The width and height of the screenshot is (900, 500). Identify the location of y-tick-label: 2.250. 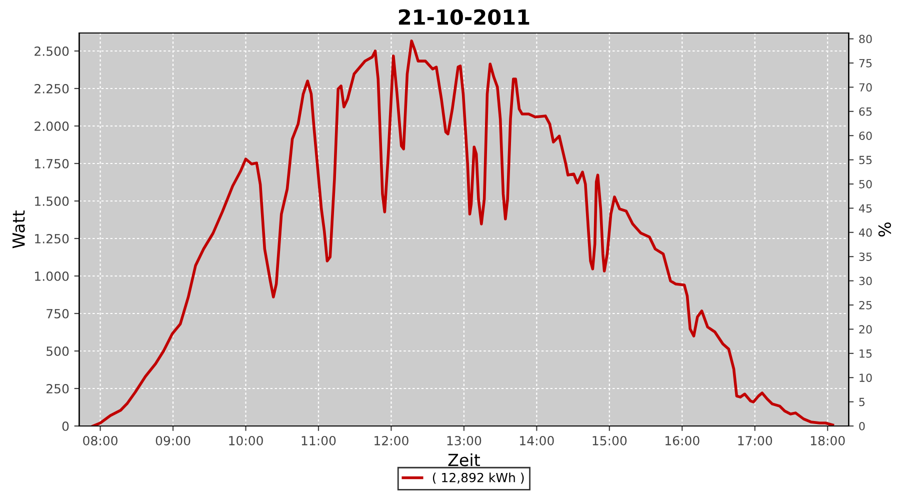
(51, 89).